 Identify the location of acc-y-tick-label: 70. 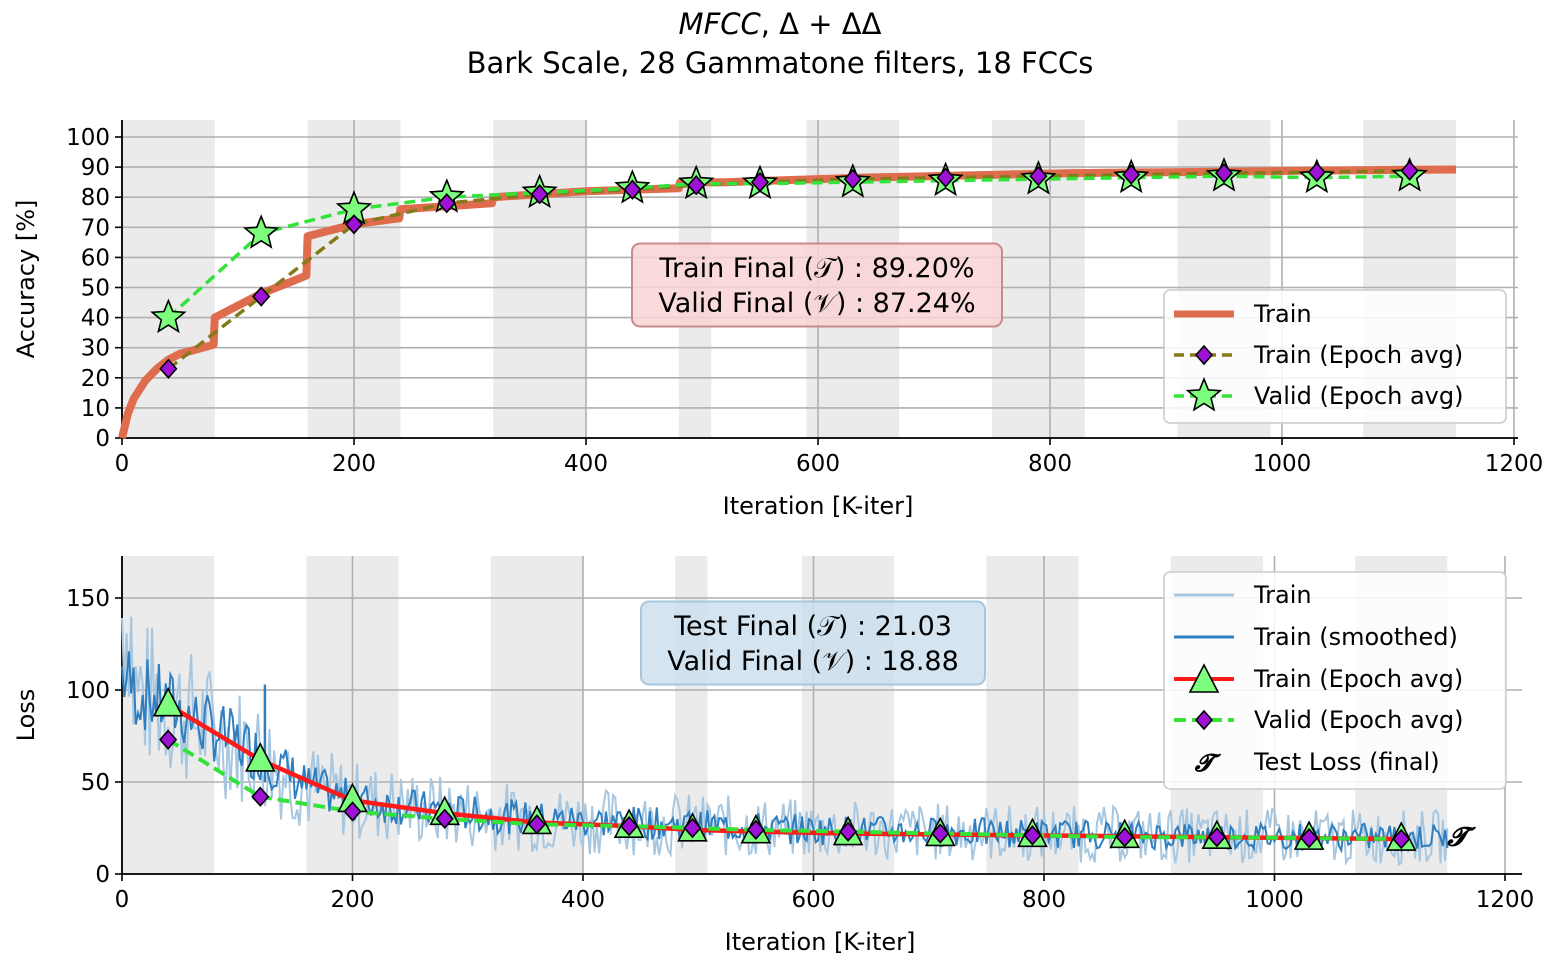
(95, 228).